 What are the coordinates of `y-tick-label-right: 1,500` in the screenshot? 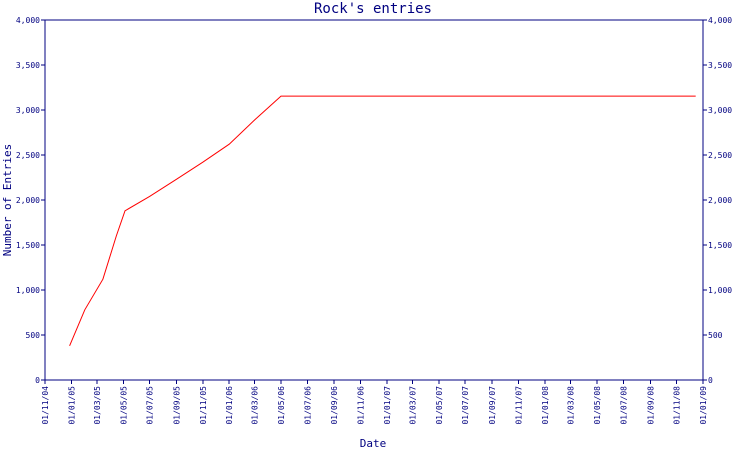 It's located at (720, 245).